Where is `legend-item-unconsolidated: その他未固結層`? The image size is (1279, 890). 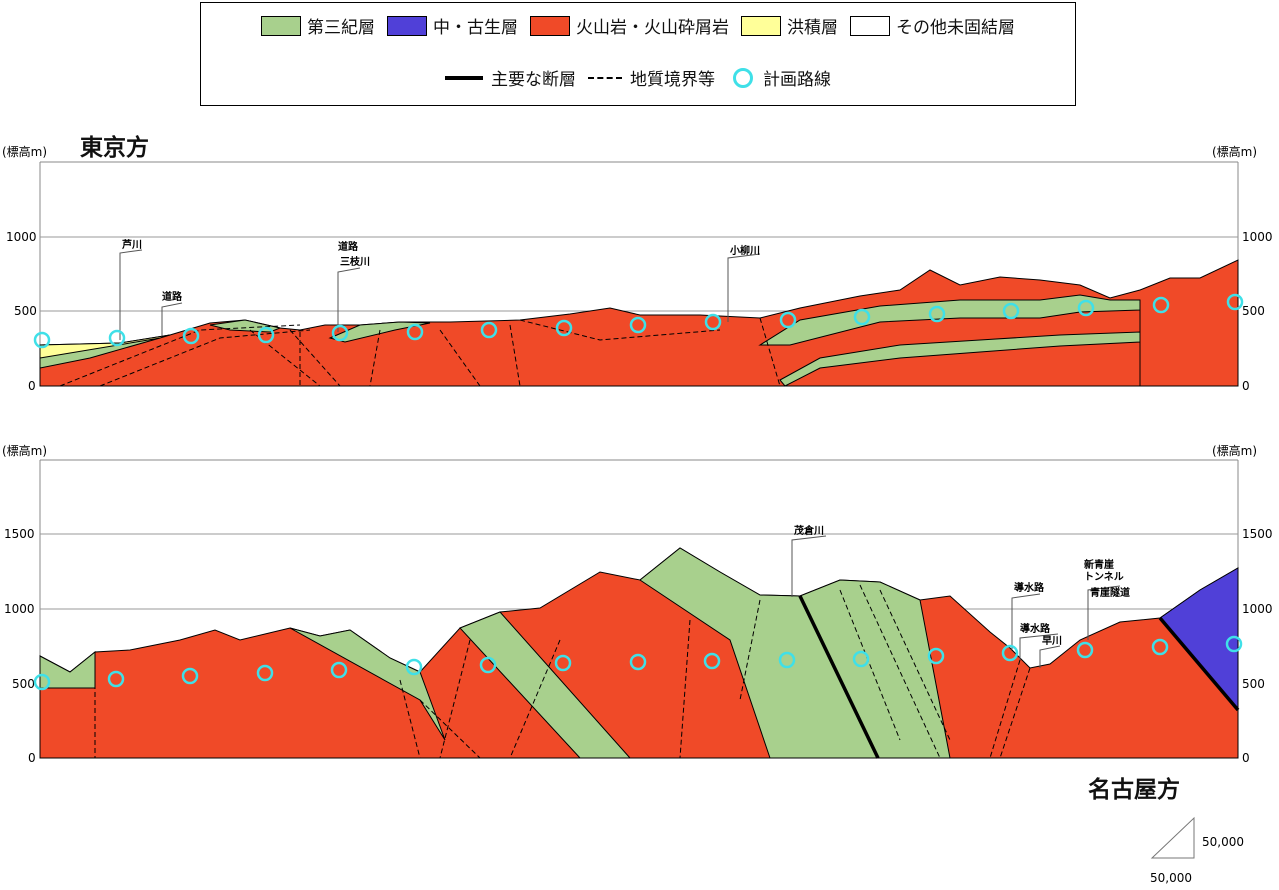 legend-item-unconsolidated: その他未固結層 is located at coordinates (932, 25).